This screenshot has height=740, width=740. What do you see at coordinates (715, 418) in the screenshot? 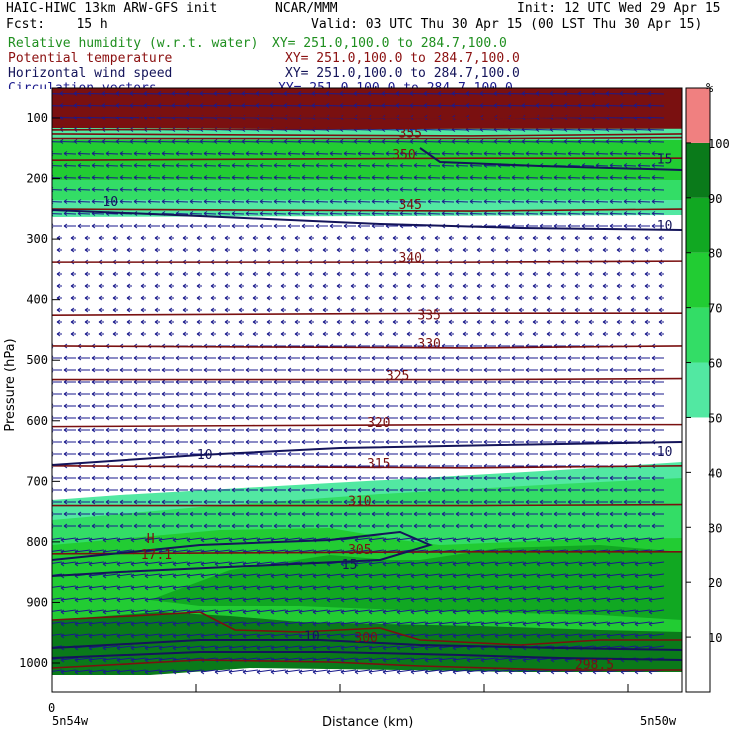
I see `colorbar-tick-label: 50` at bounding box center [715, 418].